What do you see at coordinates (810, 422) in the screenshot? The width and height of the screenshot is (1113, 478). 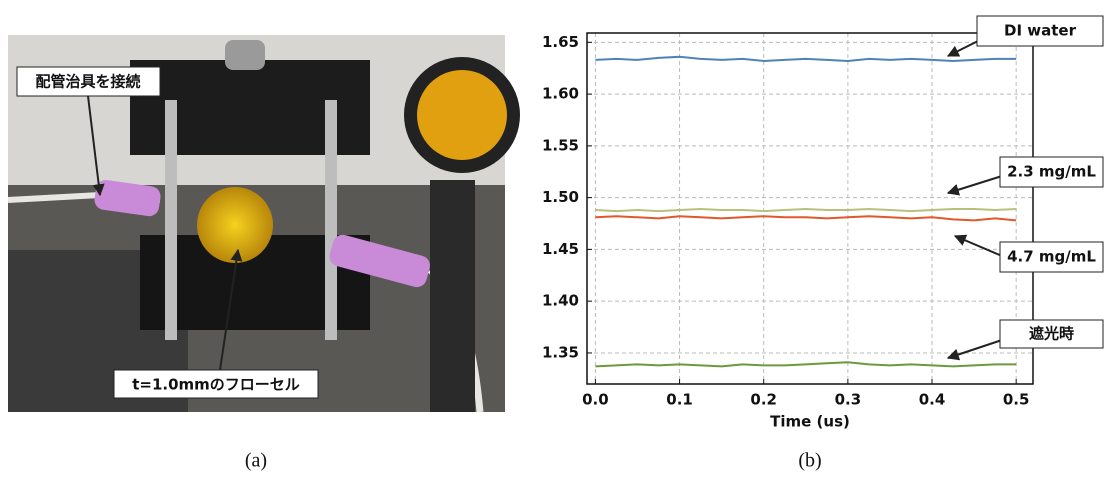 I see `x-axis-label: Time (us)` at bounding box center [810, 422].